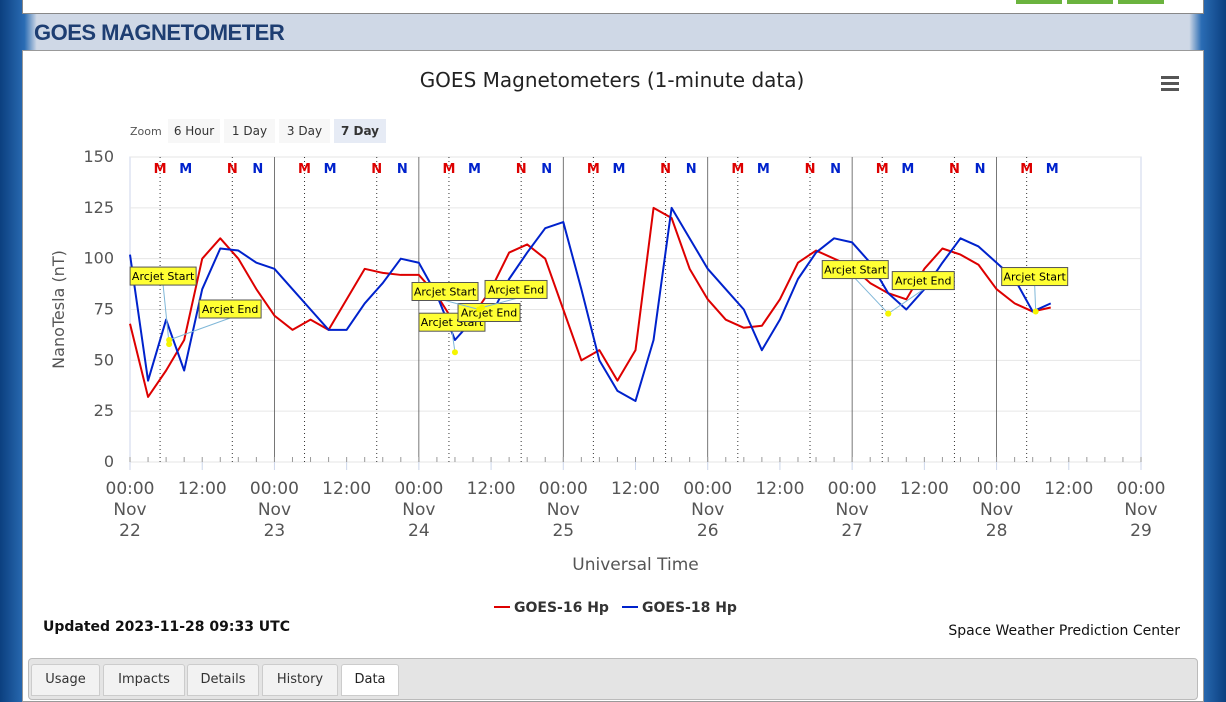  Describe the element at coordinates (98, 207) in the screenshot. I see `y-tick-label: 125` at that location.